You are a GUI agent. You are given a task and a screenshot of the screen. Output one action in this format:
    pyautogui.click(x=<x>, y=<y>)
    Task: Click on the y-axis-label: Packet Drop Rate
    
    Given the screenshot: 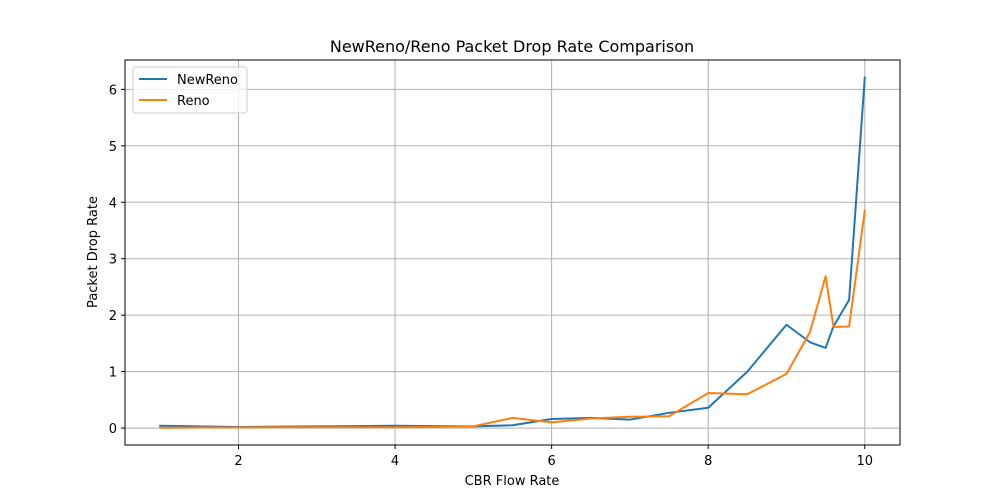 What is the action you would take?
    pyautogui.click(x=93, y=252)
    